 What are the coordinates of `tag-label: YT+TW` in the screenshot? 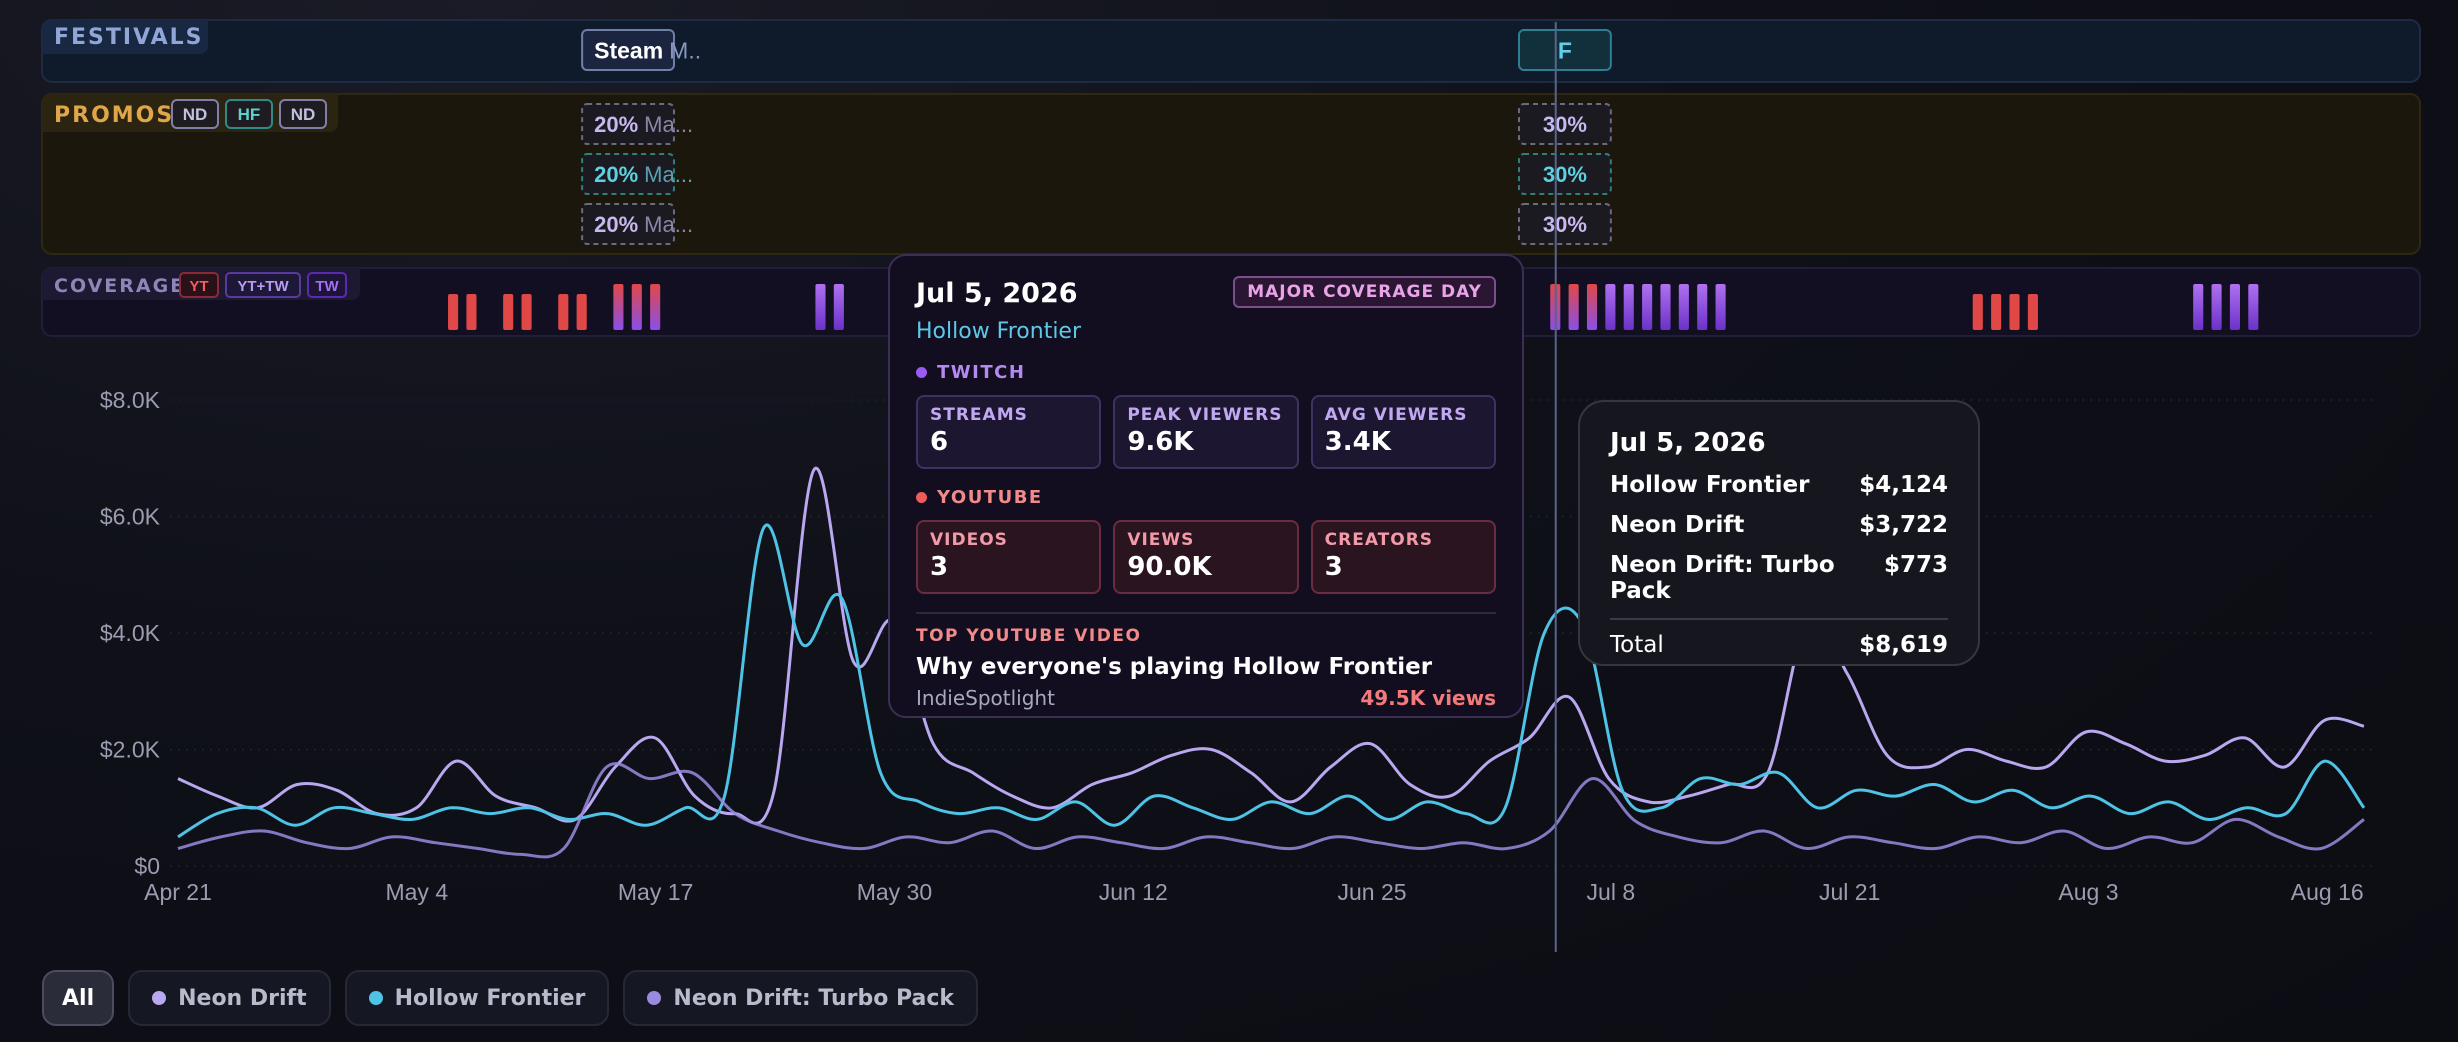 It's located at (263, 286).